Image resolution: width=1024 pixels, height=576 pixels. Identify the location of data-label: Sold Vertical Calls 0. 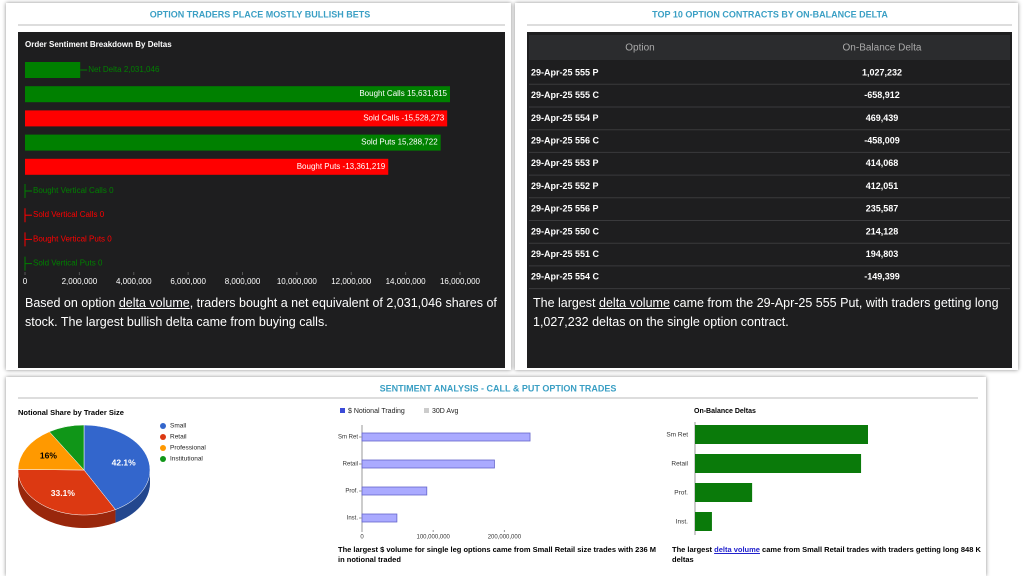
(69, 214).